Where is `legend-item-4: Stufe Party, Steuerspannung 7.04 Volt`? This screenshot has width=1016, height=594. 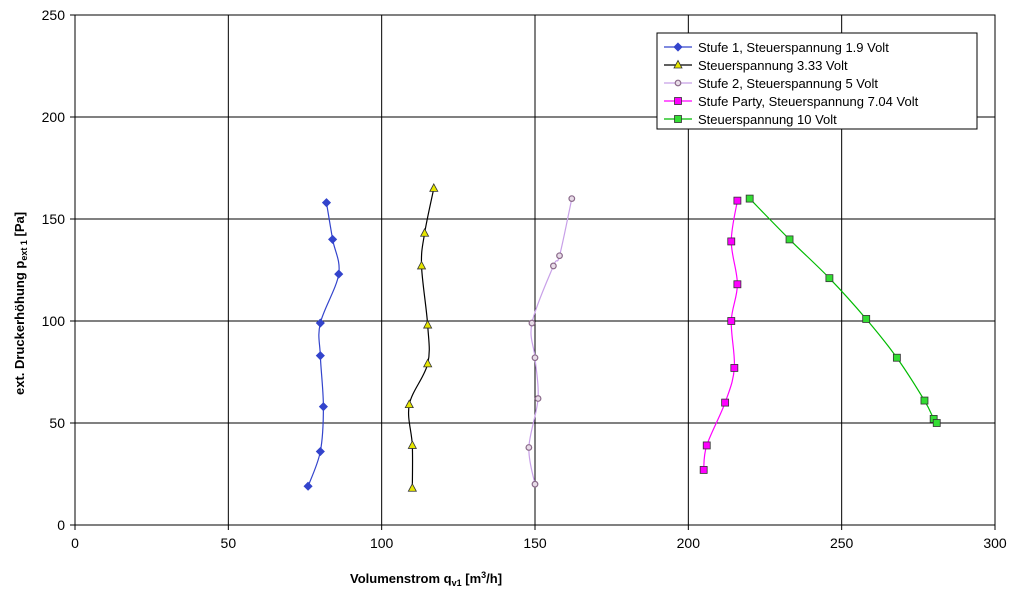
legend-item-4: Stufe Party, Steuerspannung 7.04 Volt is located at coordinates (791, 101).